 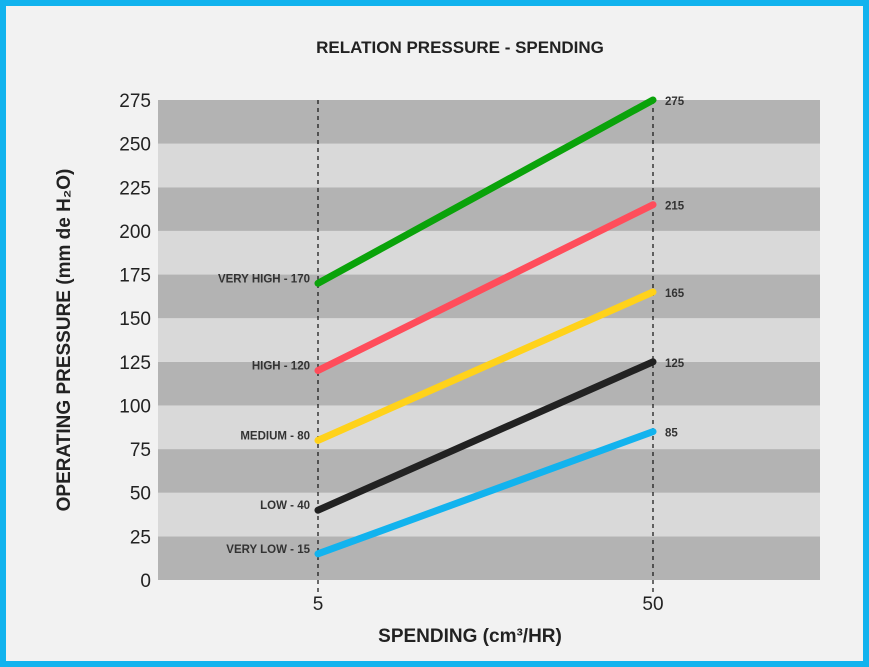 What do you see at coordinates (135, 101) in the screenshot?
I see `y-tick-label: 275` at bounding box center [135, 101].